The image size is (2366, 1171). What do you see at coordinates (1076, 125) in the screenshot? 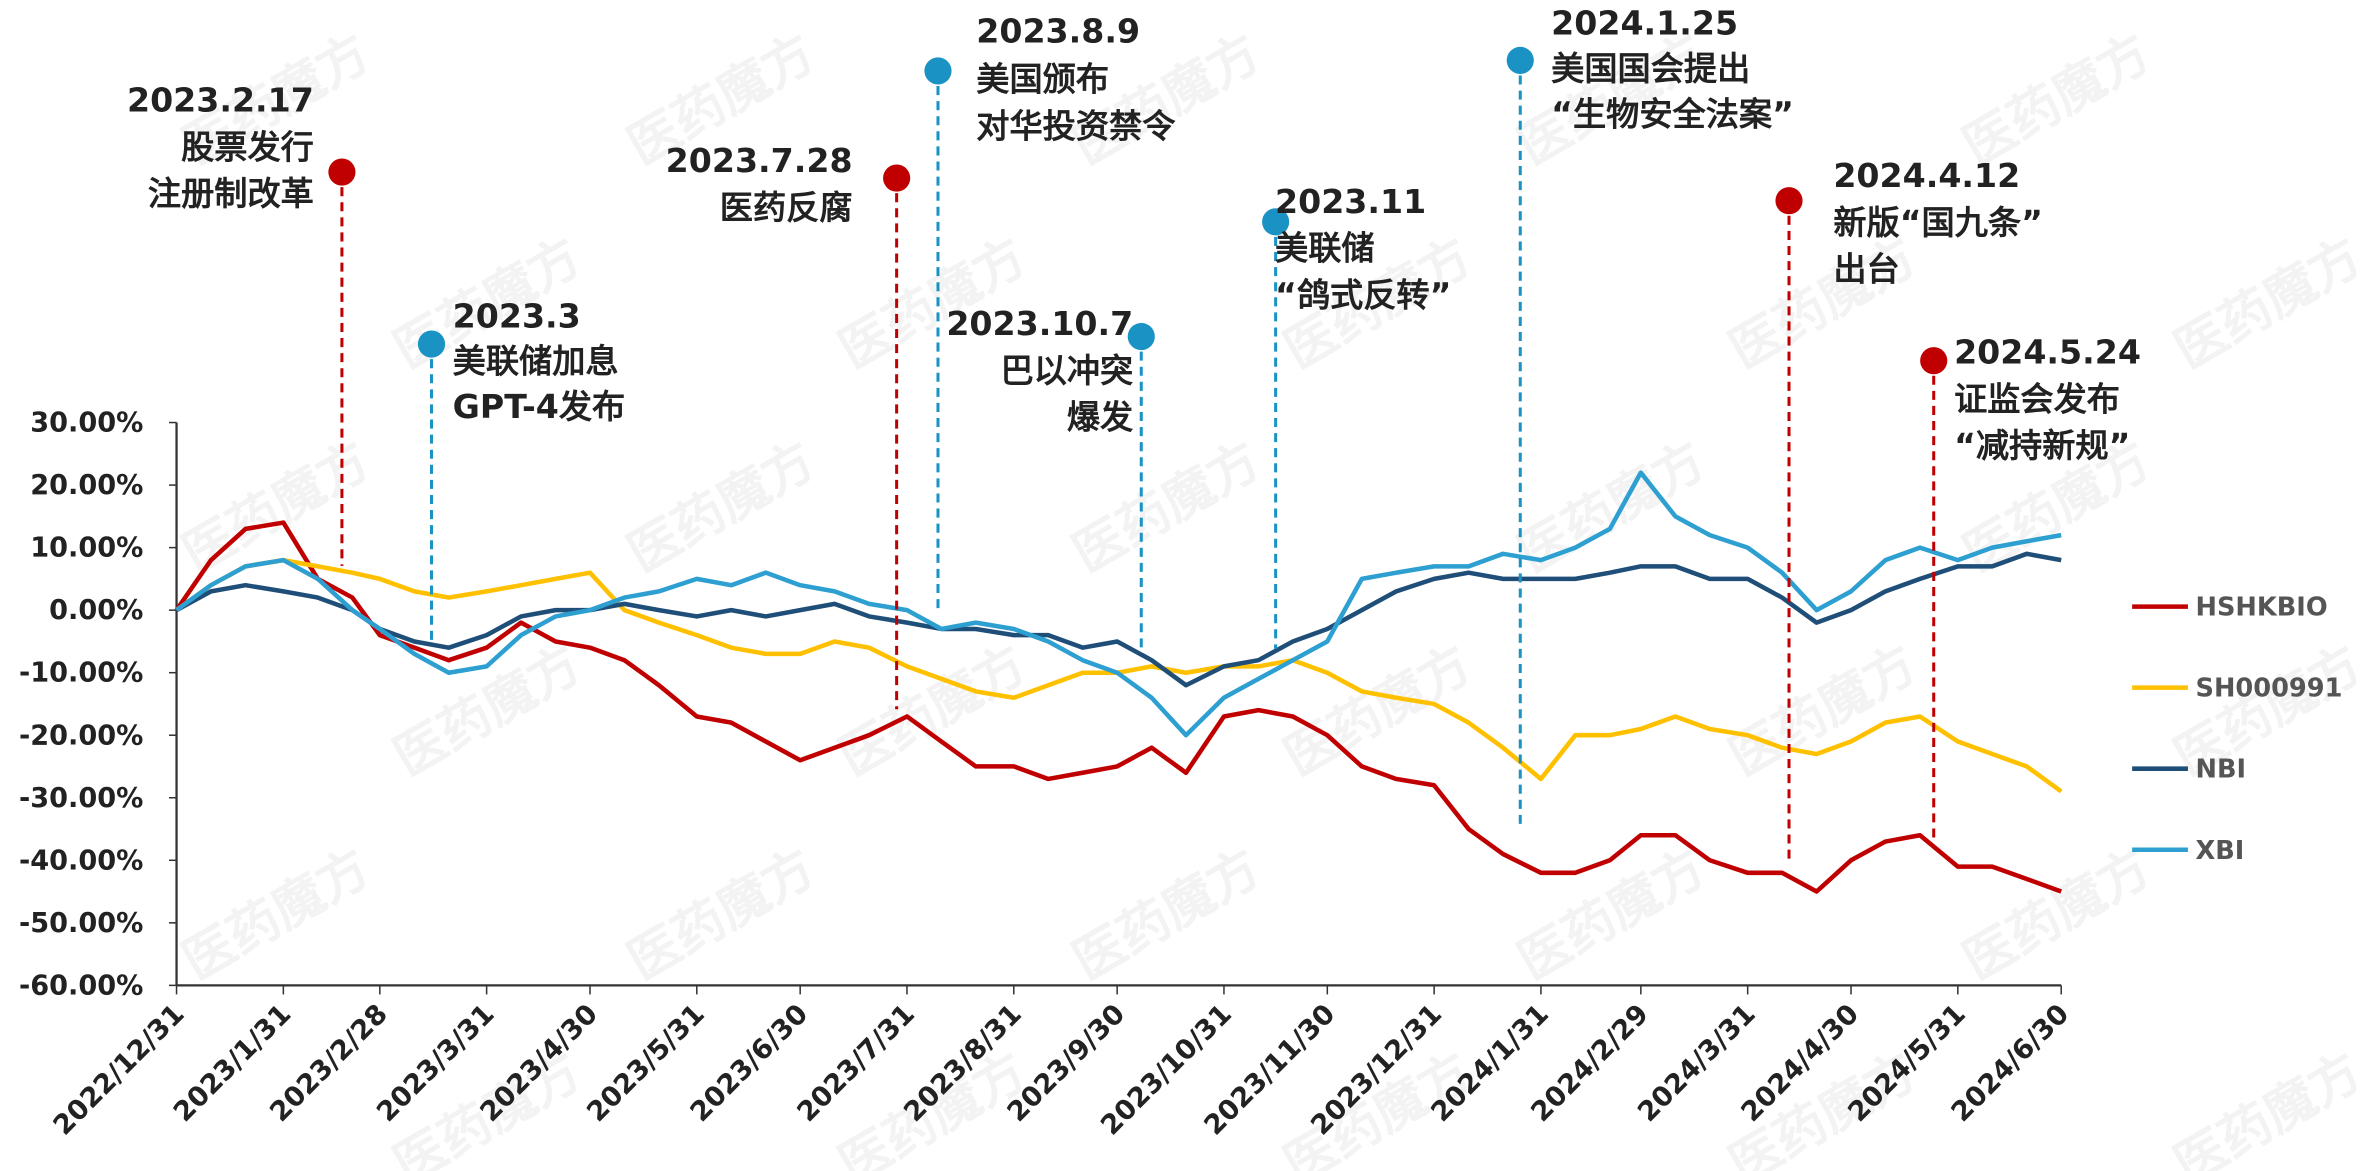
I see `annotation-text: 对华投资禁令` at bounding box center [1076, 125].